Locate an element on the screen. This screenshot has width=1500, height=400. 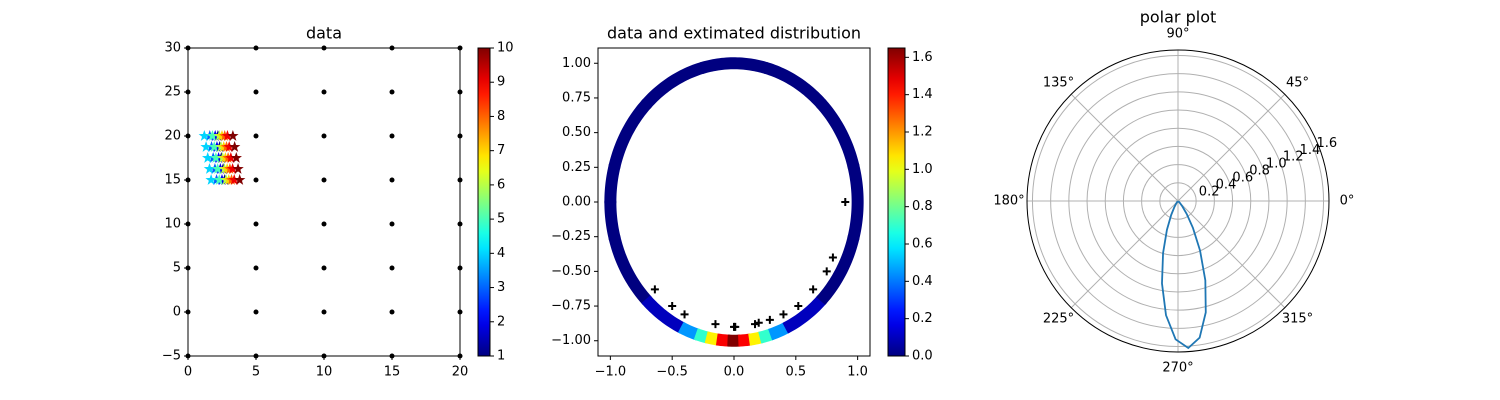
x-tick-label: 20 is located at coordinates (460, 372).